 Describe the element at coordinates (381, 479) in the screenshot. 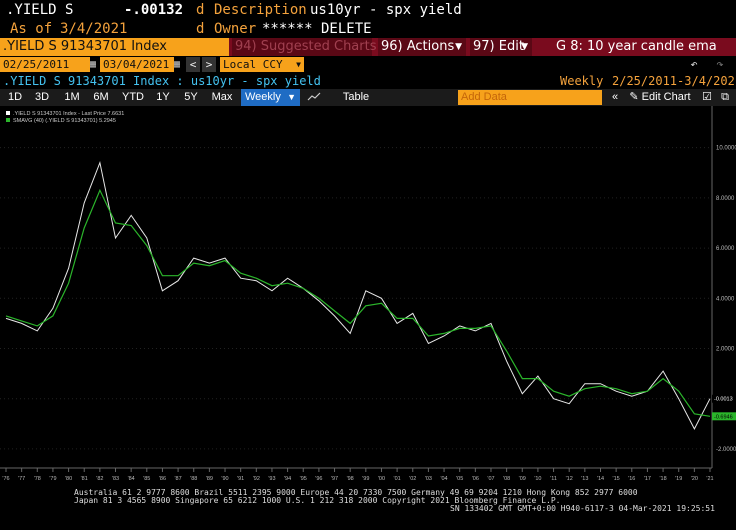

I see `x-tick-label: '00` at that location.